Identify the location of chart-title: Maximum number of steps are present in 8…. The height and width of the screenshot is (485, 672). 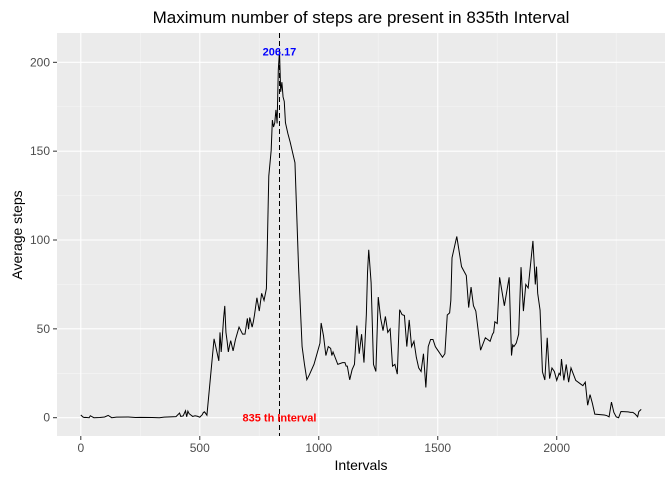
(361, 17).